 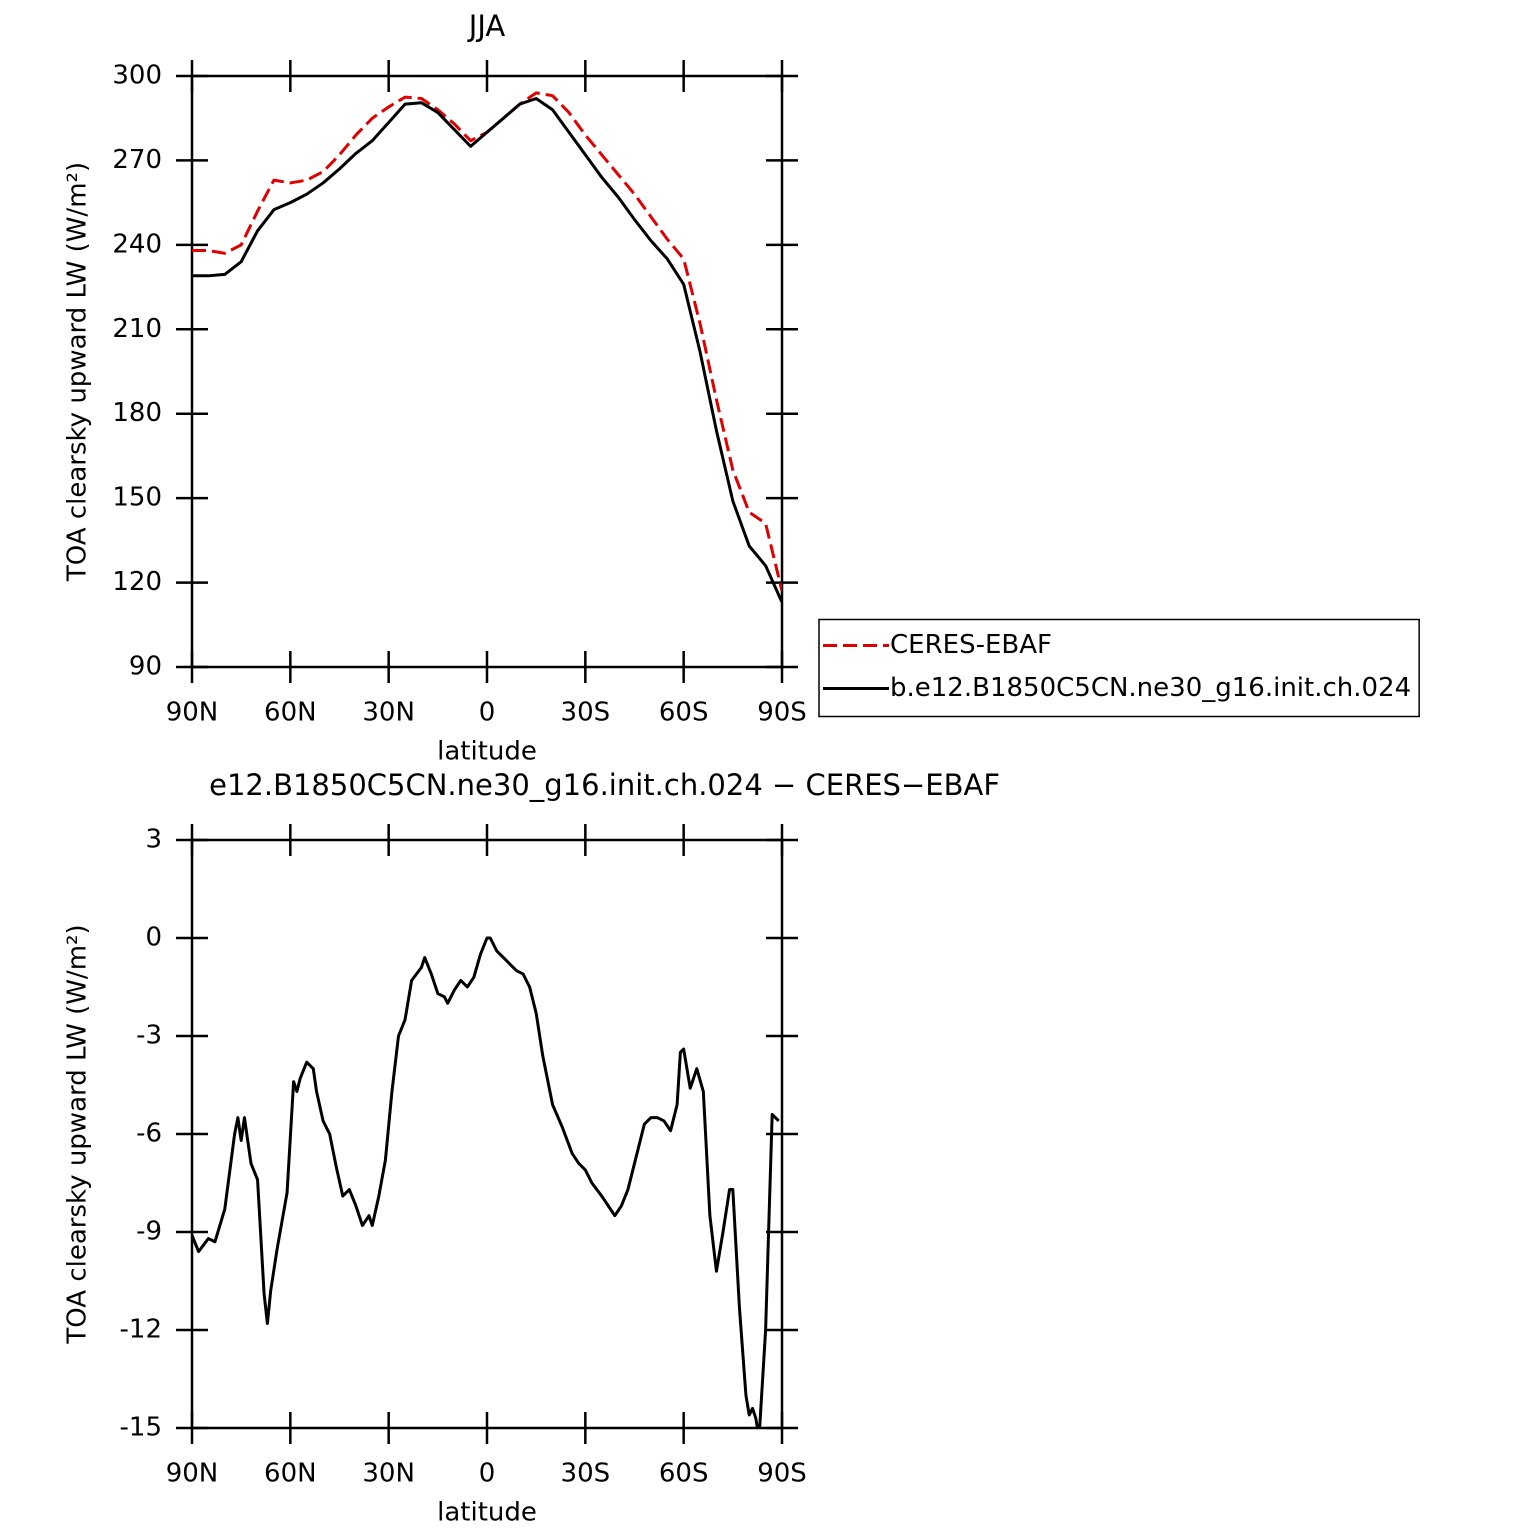 What do you see at coordinates (137, 329) in the screenshot?
I see `y-tick-label: 210` at bounding box center [137, 329].